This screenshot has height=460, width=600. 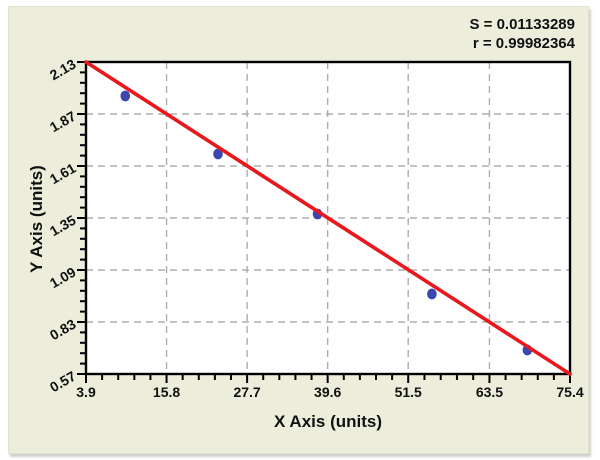 I want to click on x-tick-label: 63.5, so click(x=489, y=392).